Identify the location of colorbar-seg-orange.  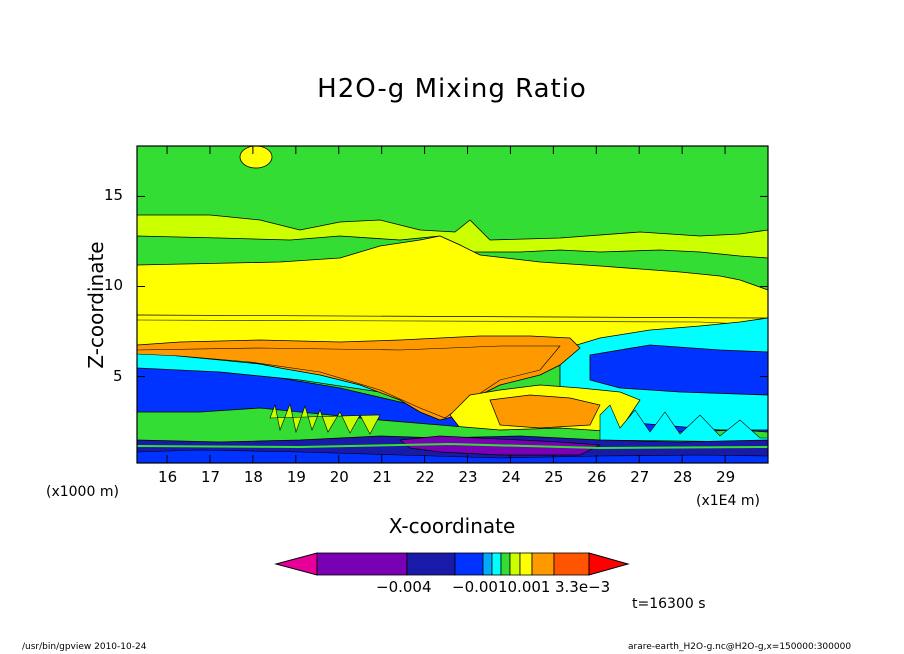
(543, 564).